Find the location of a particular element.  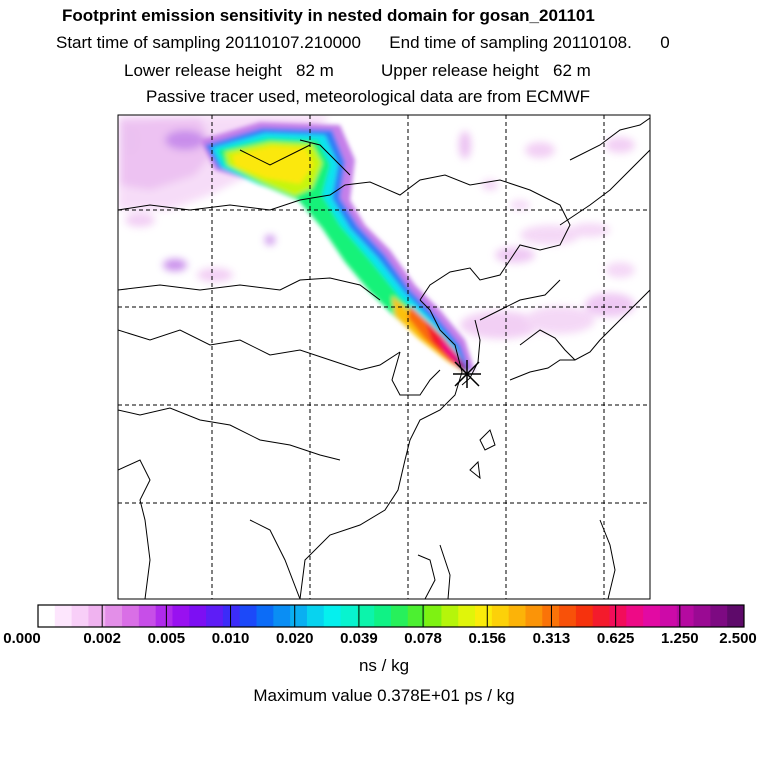

emission-plume is located at coordinates (337, 247).